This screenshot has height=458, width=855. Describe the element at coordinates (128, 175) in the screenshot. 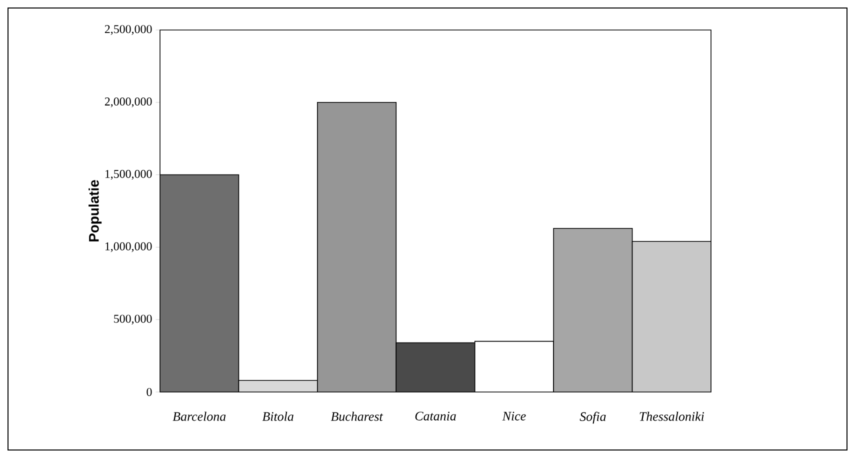

I see `y-tick-label: 1,500,000` at that location.